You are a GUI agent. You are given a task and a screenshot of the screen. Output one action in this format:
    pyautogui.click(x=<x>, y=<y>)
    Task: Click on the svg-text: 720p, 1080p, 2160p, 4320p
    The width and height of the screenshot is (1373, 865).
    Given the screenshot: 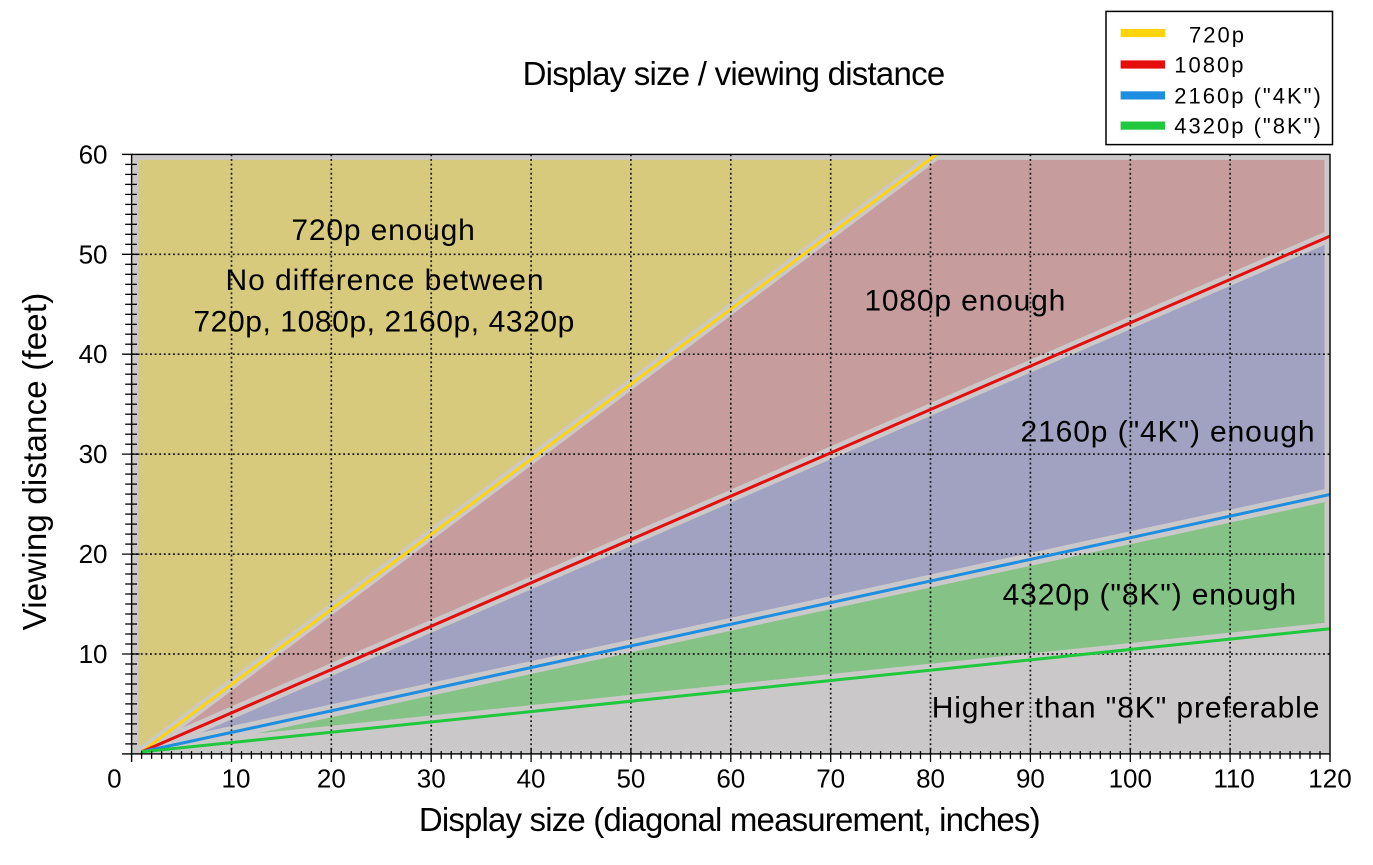 What is the action you would take?
    pyautogui.click(x=384, y=322)
    